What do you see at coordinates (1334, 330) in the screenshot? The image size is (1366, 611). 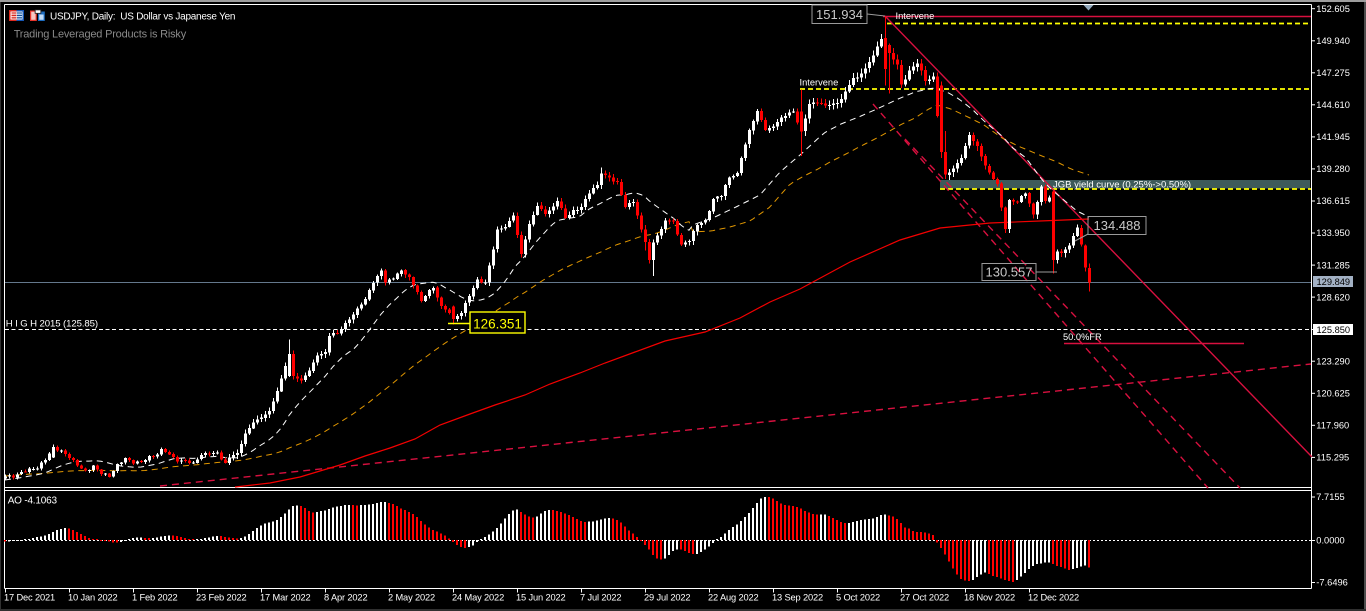 I see `svg-text: 125.850` at bounding box center [1334, 330].